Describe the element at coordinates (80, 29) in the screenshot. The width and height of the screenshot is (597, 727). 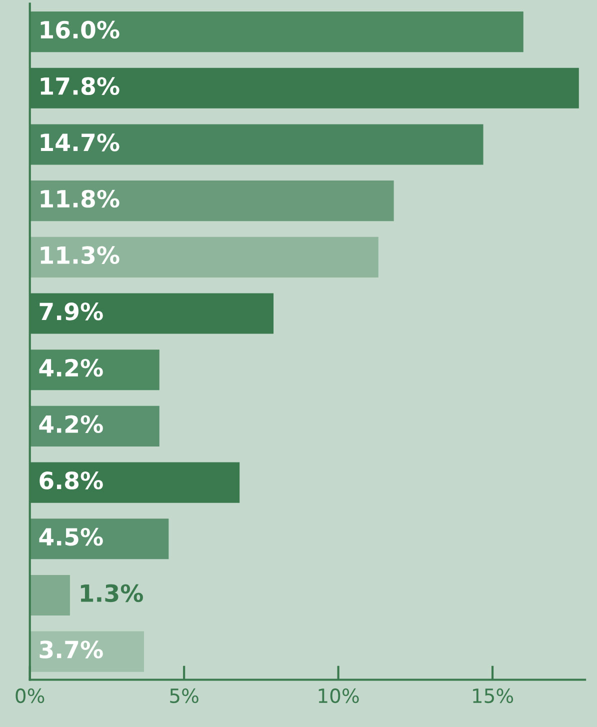
I see `data-label: 16.0%` at that location.